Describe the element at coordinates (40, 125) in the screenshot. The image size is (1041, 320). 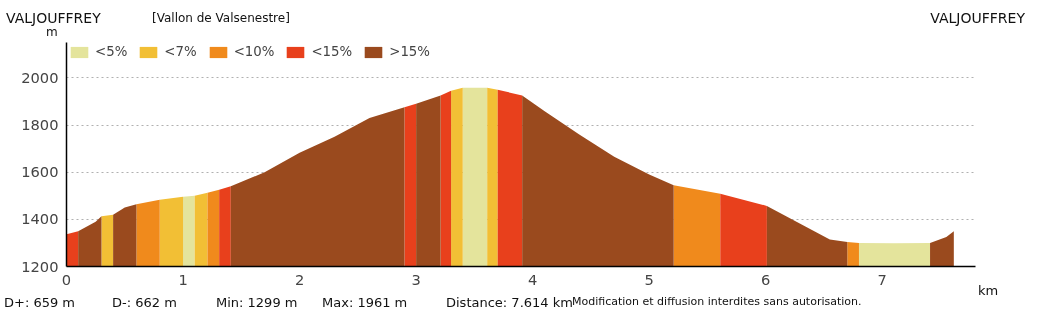
I see `y-tick-label: 1800` at that location.